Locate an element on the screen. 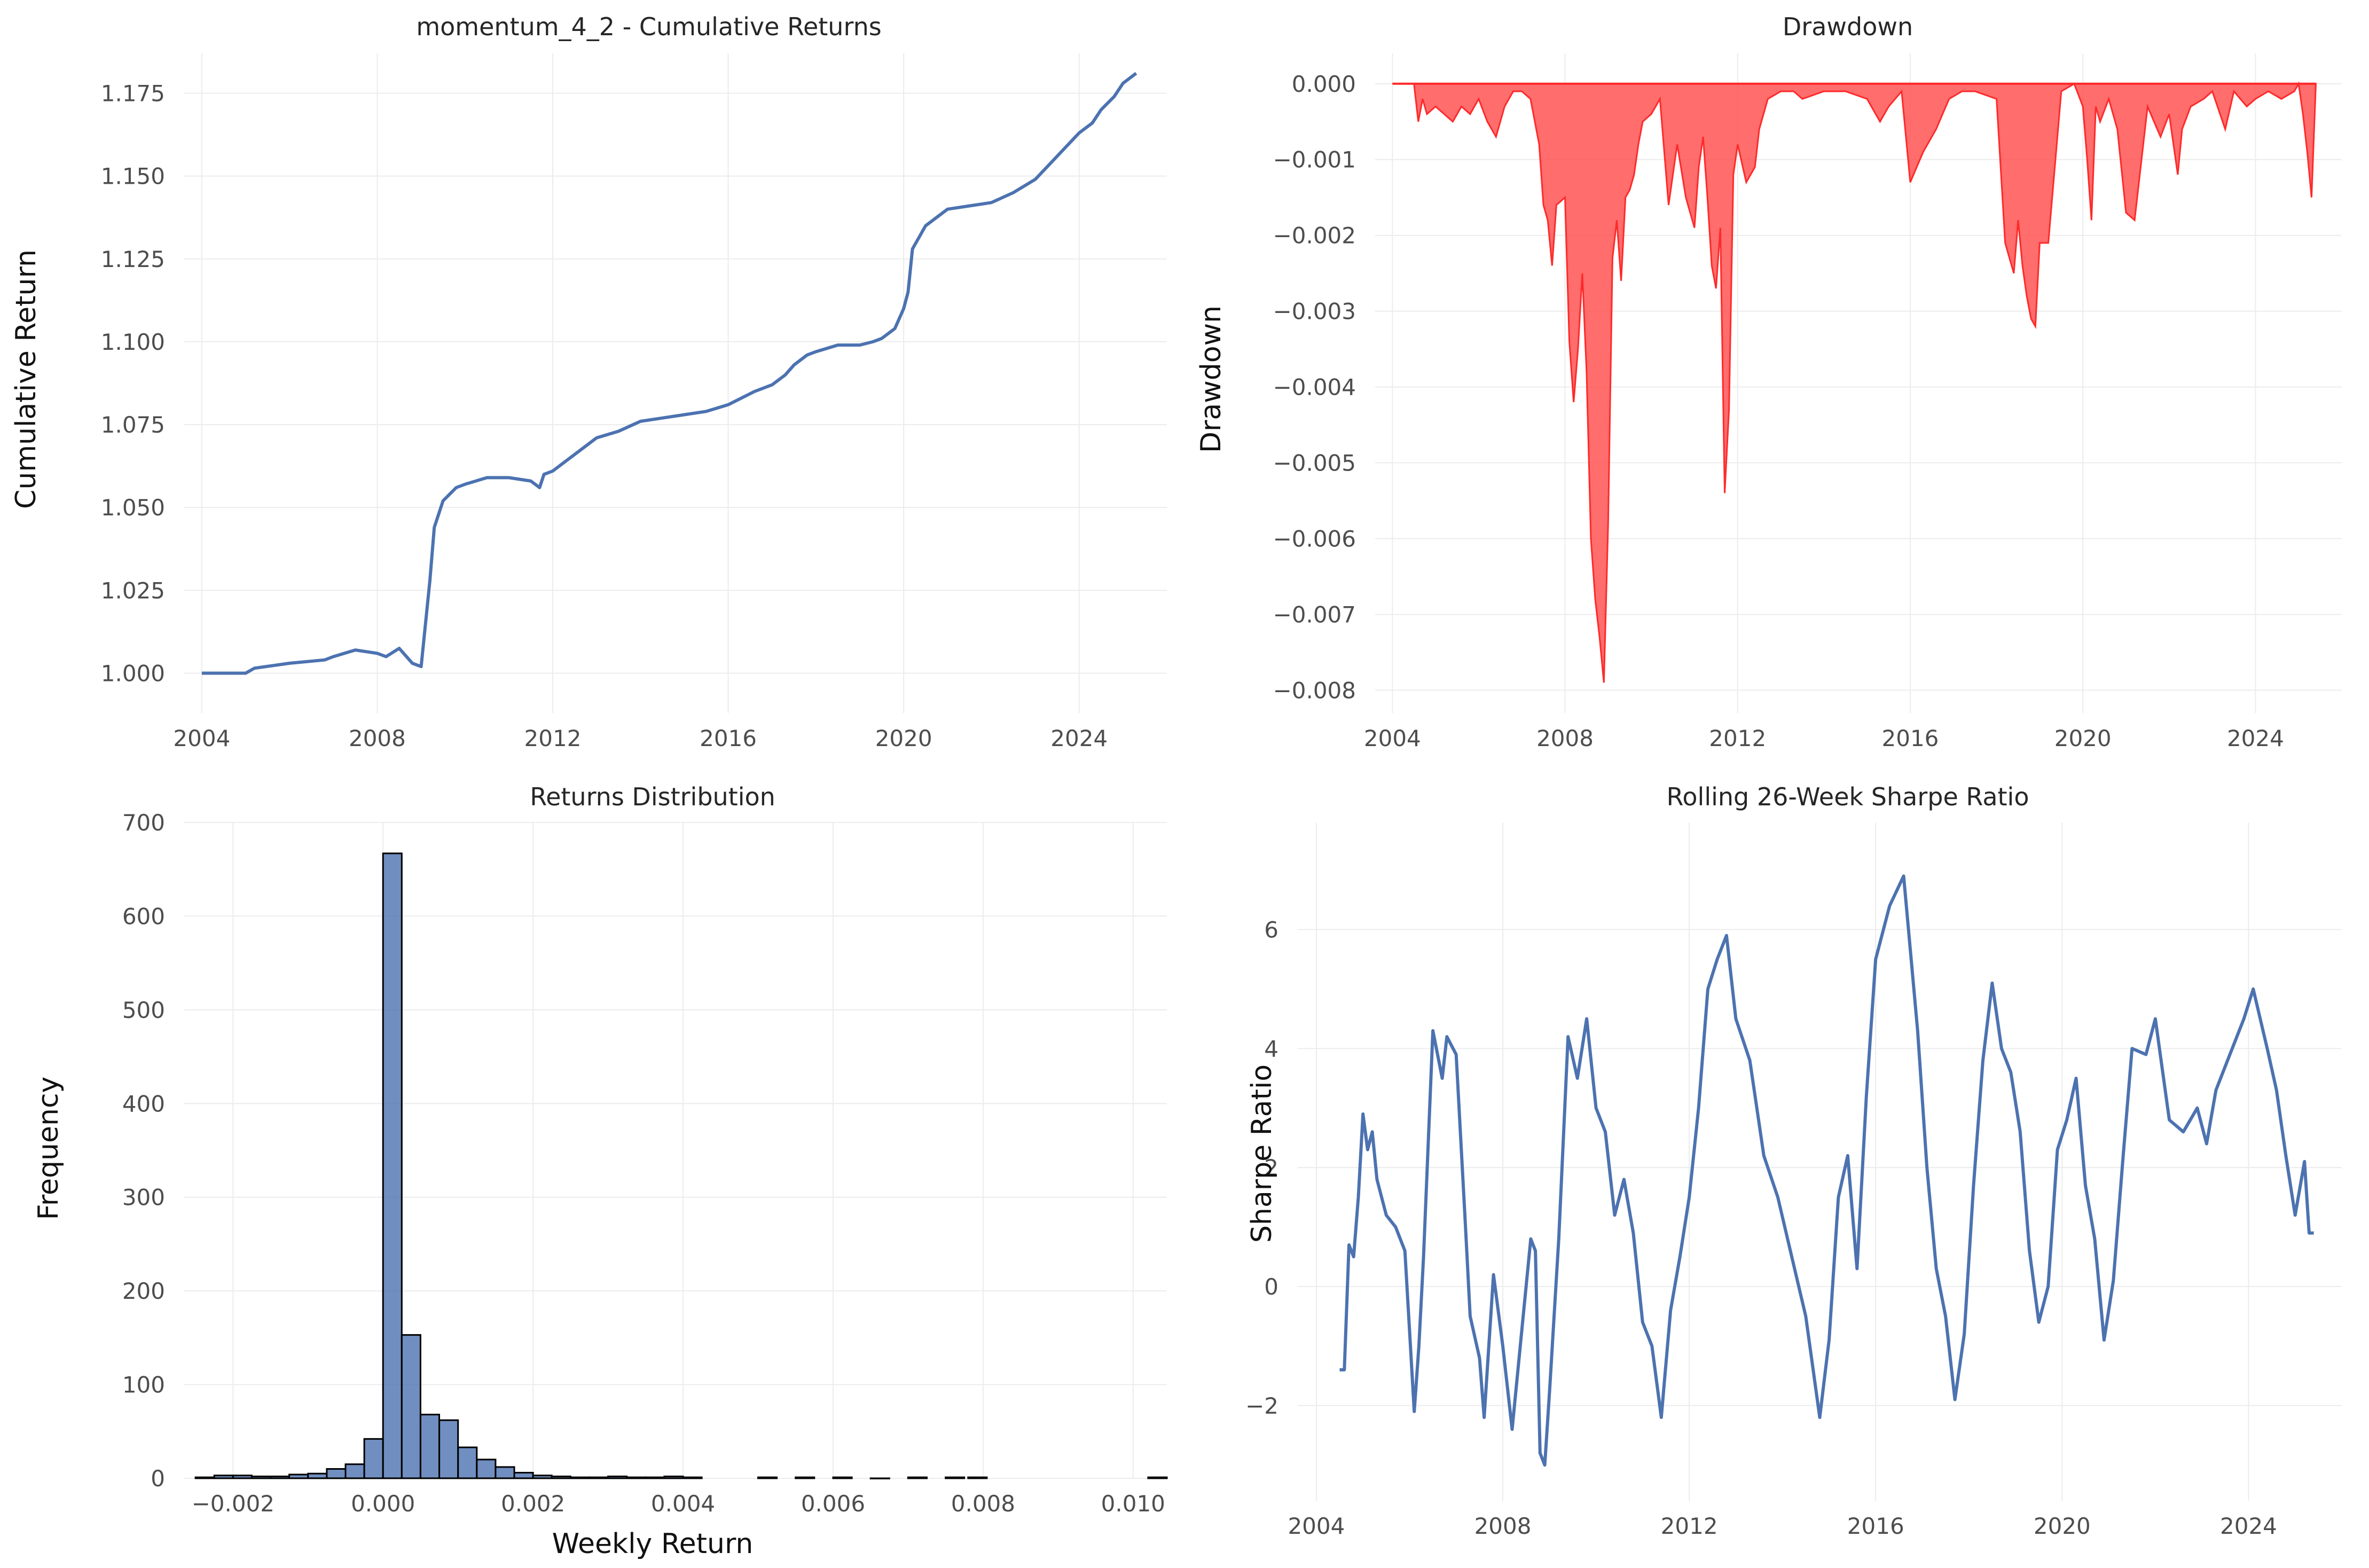  y-tick-label: 1.100 is located at coordinates (133, 342).